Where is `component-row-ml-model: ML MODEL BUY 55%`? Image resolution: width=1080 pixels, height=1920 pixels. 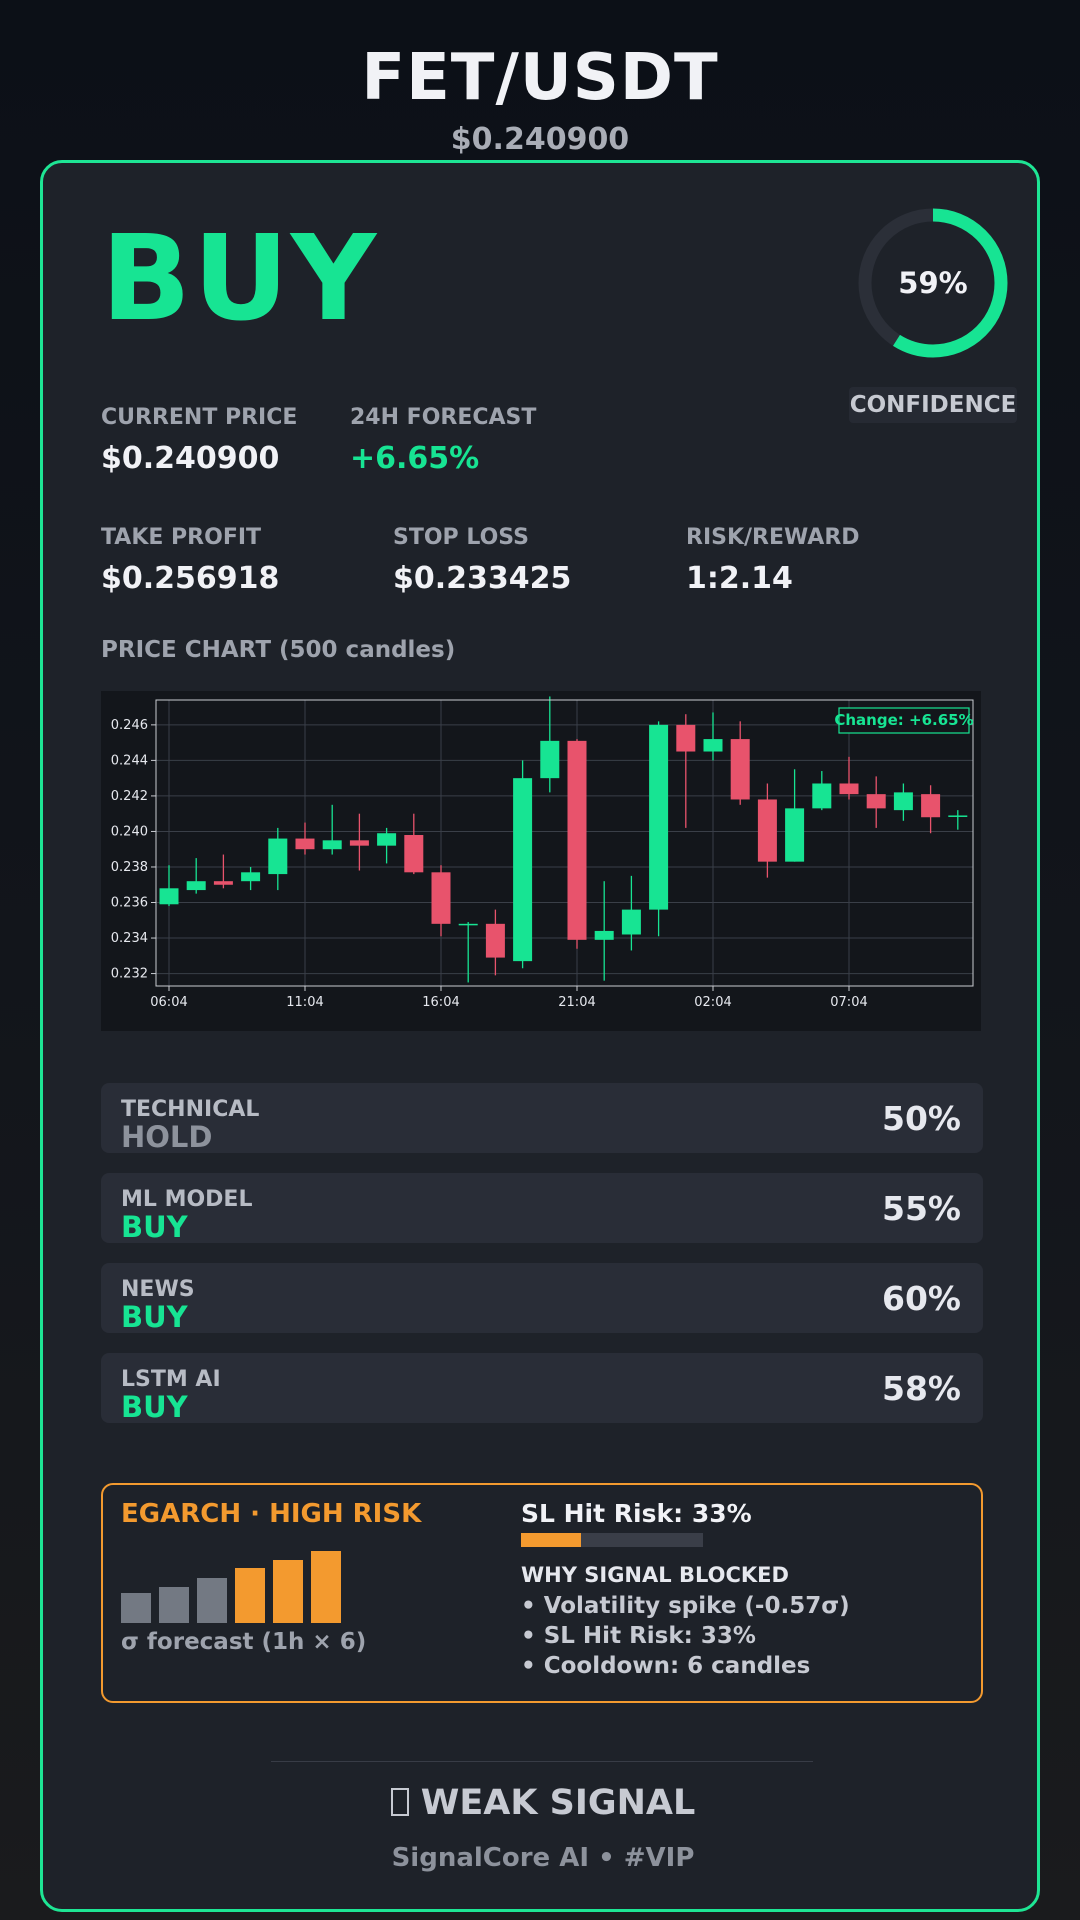 component-row-ml-model: ML MODEL BUY 55% is located at coordinates (542, 1208).